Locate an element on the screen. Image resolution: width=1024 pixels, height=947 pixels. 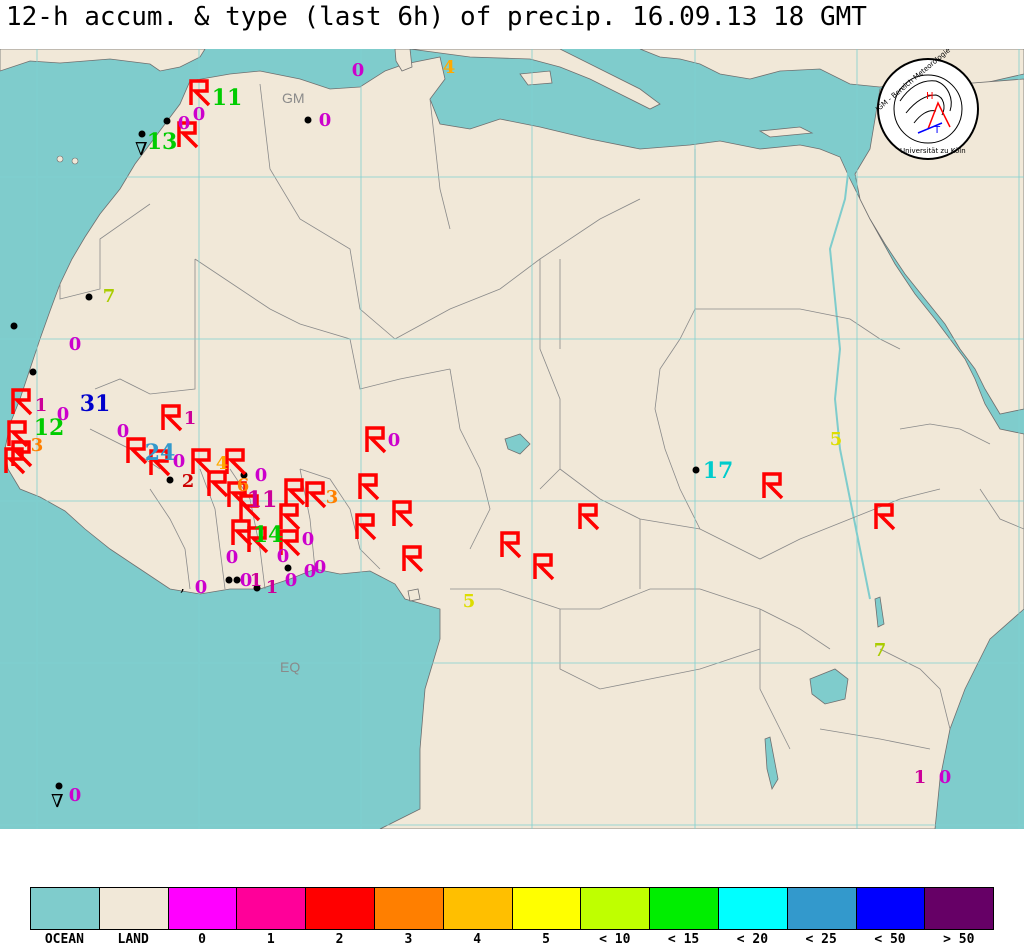
nile-river is located at coordinates (849, 378).